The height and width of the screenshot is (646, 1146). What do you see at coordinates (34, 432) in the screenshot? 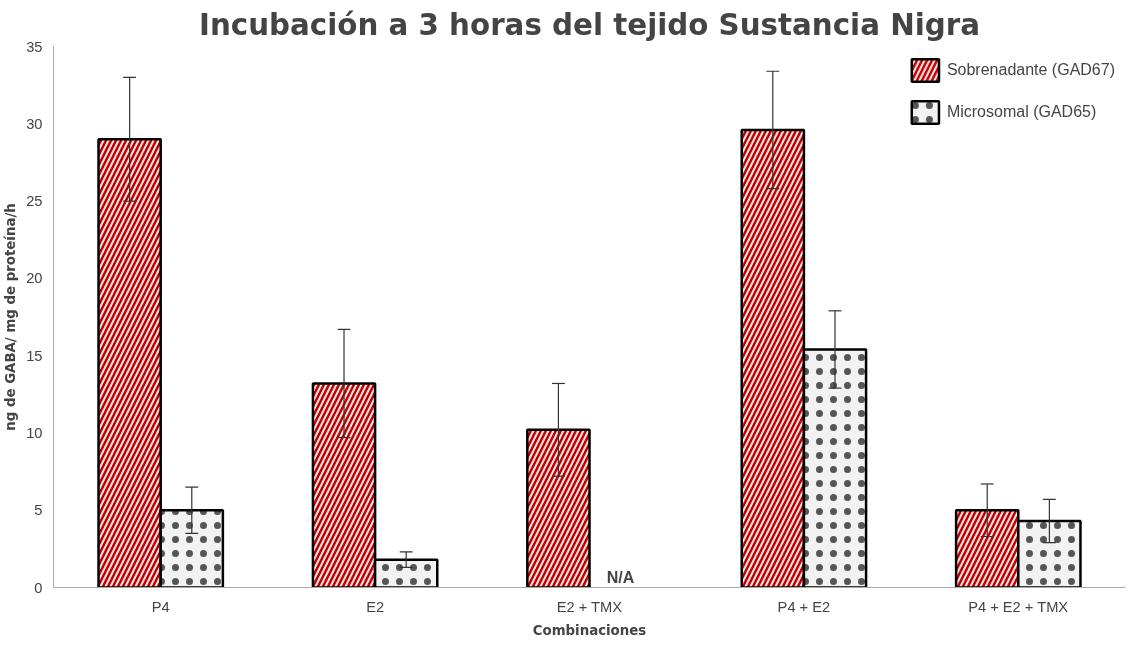
I see `y-tick-label: 10` at bounding box center [34, 432].